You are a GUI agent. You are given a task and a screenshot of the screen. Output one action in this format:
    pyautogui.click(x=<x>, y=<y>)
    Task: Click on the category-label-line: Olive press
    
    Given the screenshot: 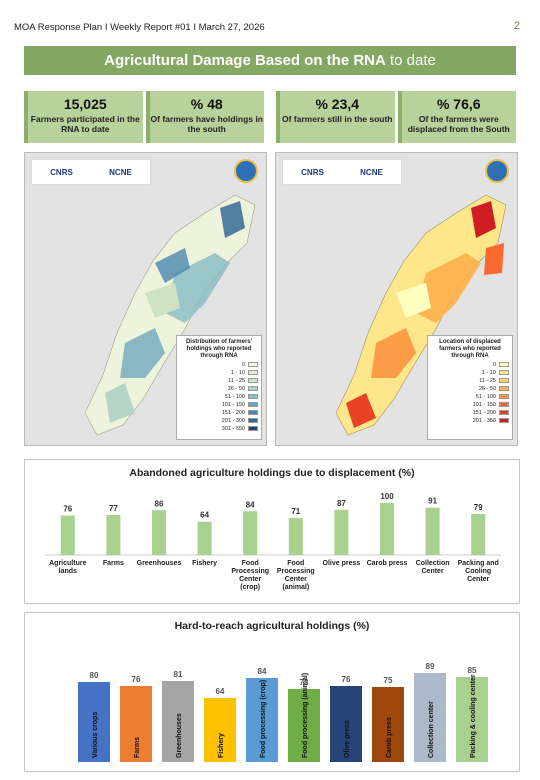 What is the action you would take?
    pyautogui.click(x=342, y=563)
    